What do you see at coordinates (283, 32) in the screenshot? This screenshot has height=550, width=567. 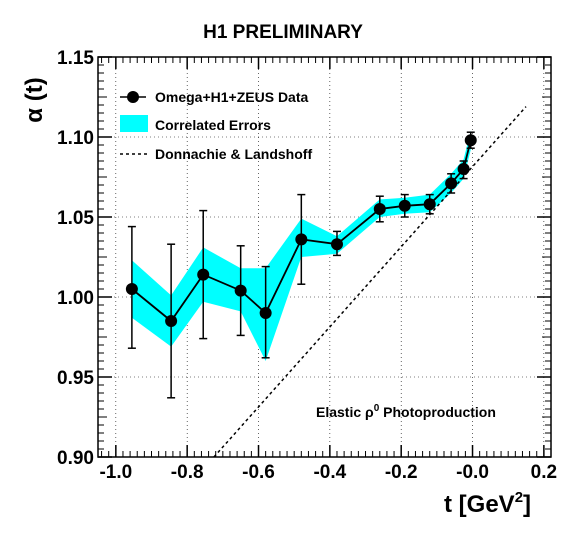 I see `chart-title: H1 PRELIMINARY` at bounding box center [283, 32].